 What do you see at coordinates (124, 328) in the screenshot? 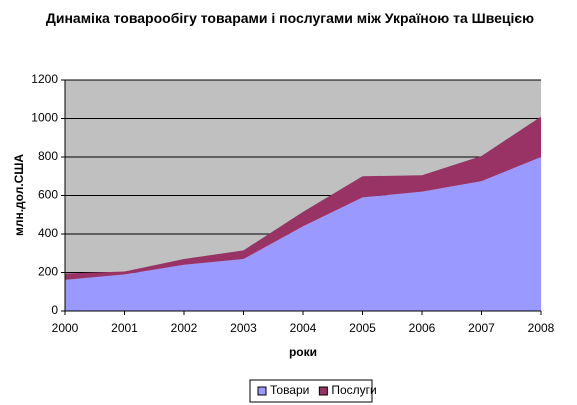
I see `x-tick-label: 2001` at bounding box center [124, 328].